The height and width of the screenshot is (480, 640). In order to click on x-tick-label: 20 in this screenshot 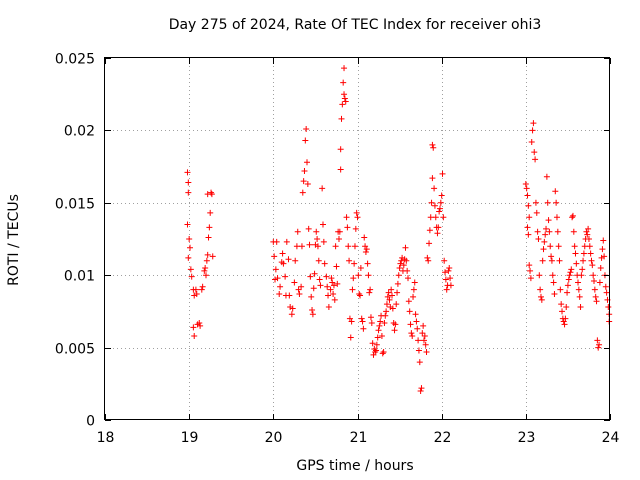, I will do `click(274, 438)`.